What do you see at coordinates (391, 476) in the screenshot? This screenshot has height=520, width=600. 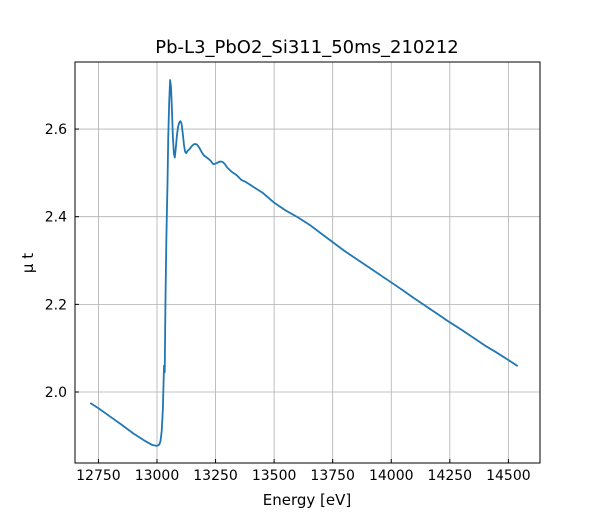 I see `x-tick-label: 14000` at bounding box center [391, 476].